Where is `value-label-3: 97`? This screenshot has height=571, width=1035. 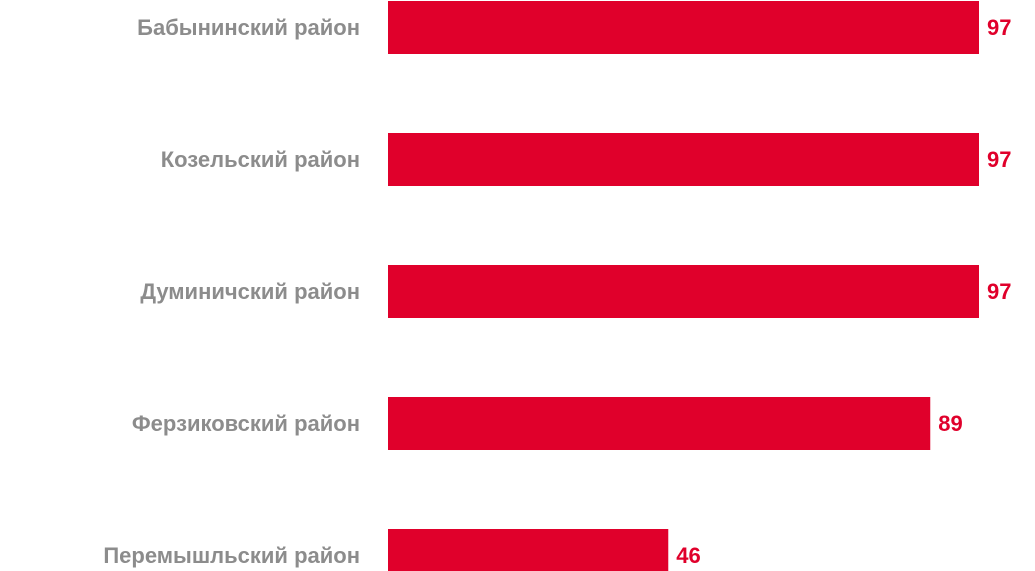
value-label-3: 97 is located at coordinates (999, 291).